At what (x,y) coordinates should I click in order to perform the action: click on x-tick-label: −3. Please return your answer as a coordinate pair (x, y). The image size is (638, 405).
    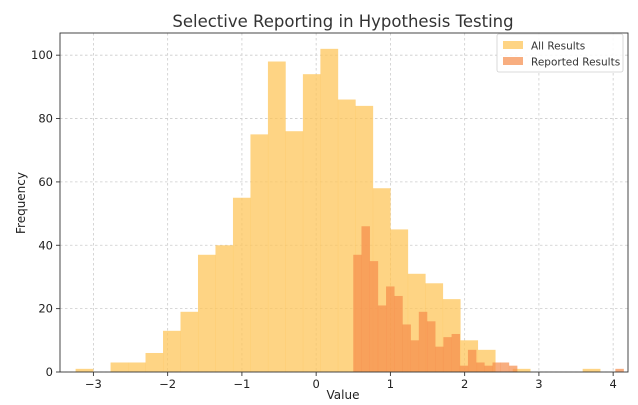
    Looking at the image, I should click on (93, 384).